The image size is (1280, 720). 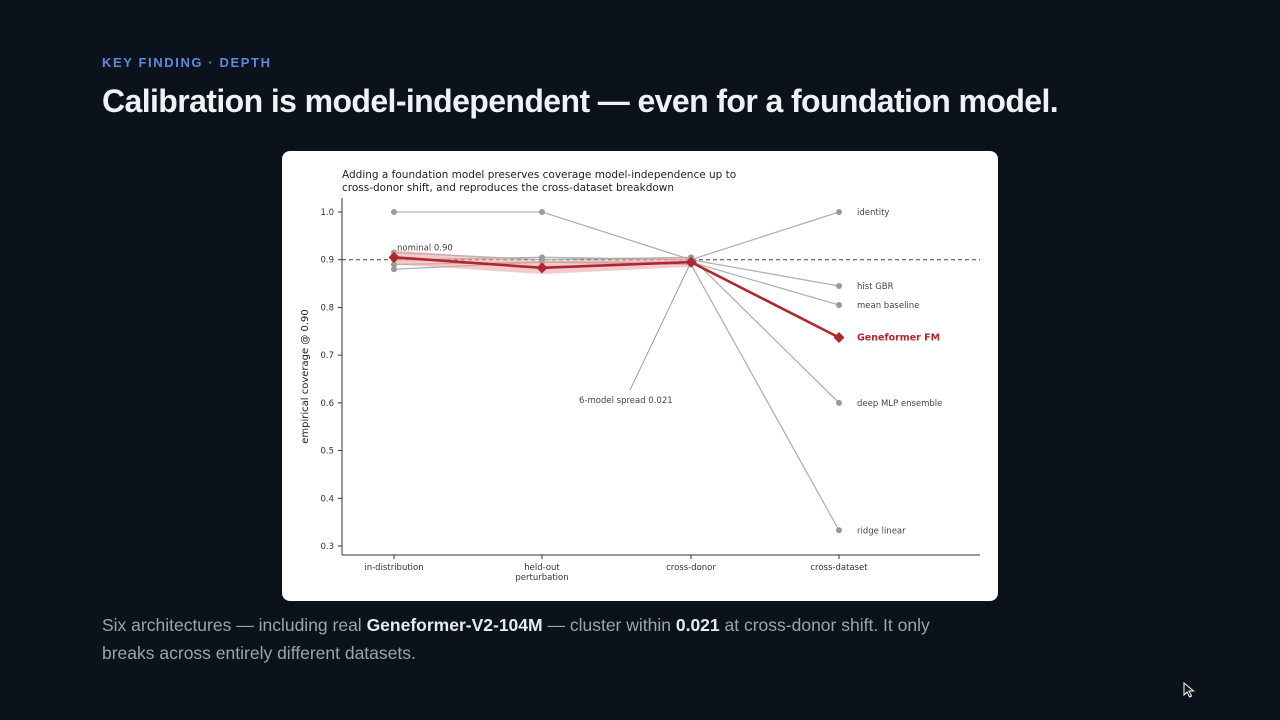 What do you see at coordinates (327, 499) in the screenshot?
I see `y-tick-label: 0.4` at bounding box center [327, 499].